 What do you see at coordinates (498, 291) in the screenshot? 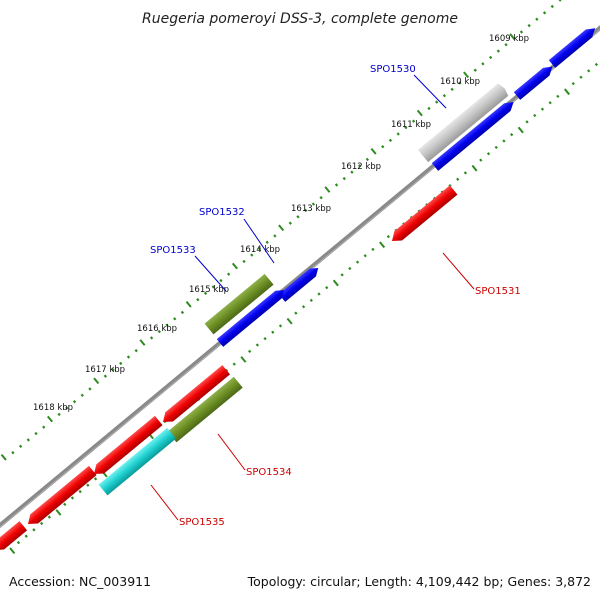
I see `gene-label-spo1531: SPO1531` at bounding box center [498, 291].